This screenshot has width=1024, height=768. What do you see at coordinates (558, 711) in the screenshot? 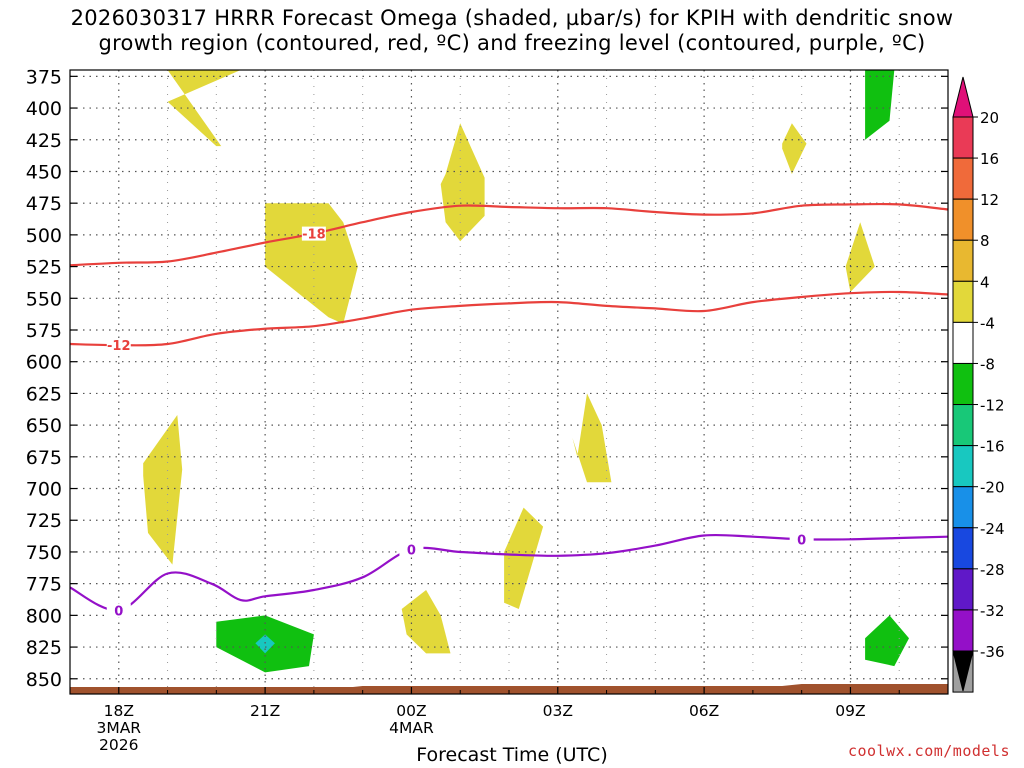
I see `x-tick-label: 03Z` at bounding box center [558, 711].